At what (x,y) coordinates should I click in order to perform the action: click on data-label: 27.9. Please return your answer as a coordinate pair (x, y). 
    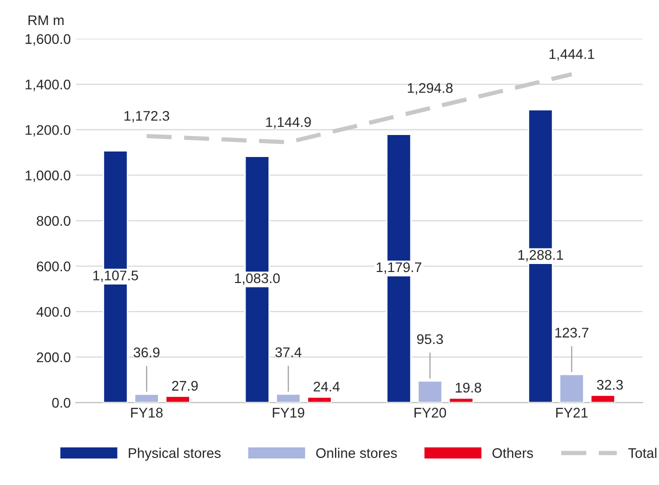
    Looking at the image, I should click on (185, 385).